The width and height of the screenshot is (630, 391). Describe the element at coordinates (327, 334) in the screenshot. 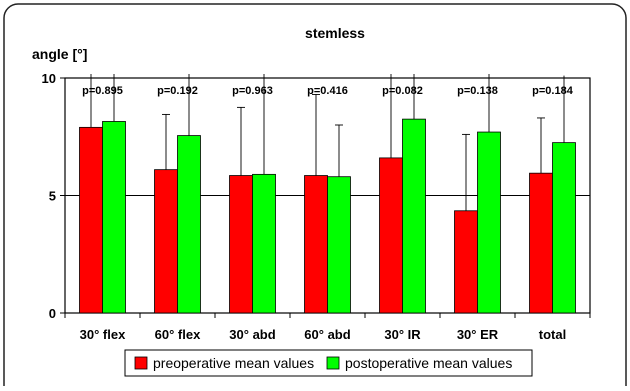

I see `x-tick-label: 60° abd` at that location.